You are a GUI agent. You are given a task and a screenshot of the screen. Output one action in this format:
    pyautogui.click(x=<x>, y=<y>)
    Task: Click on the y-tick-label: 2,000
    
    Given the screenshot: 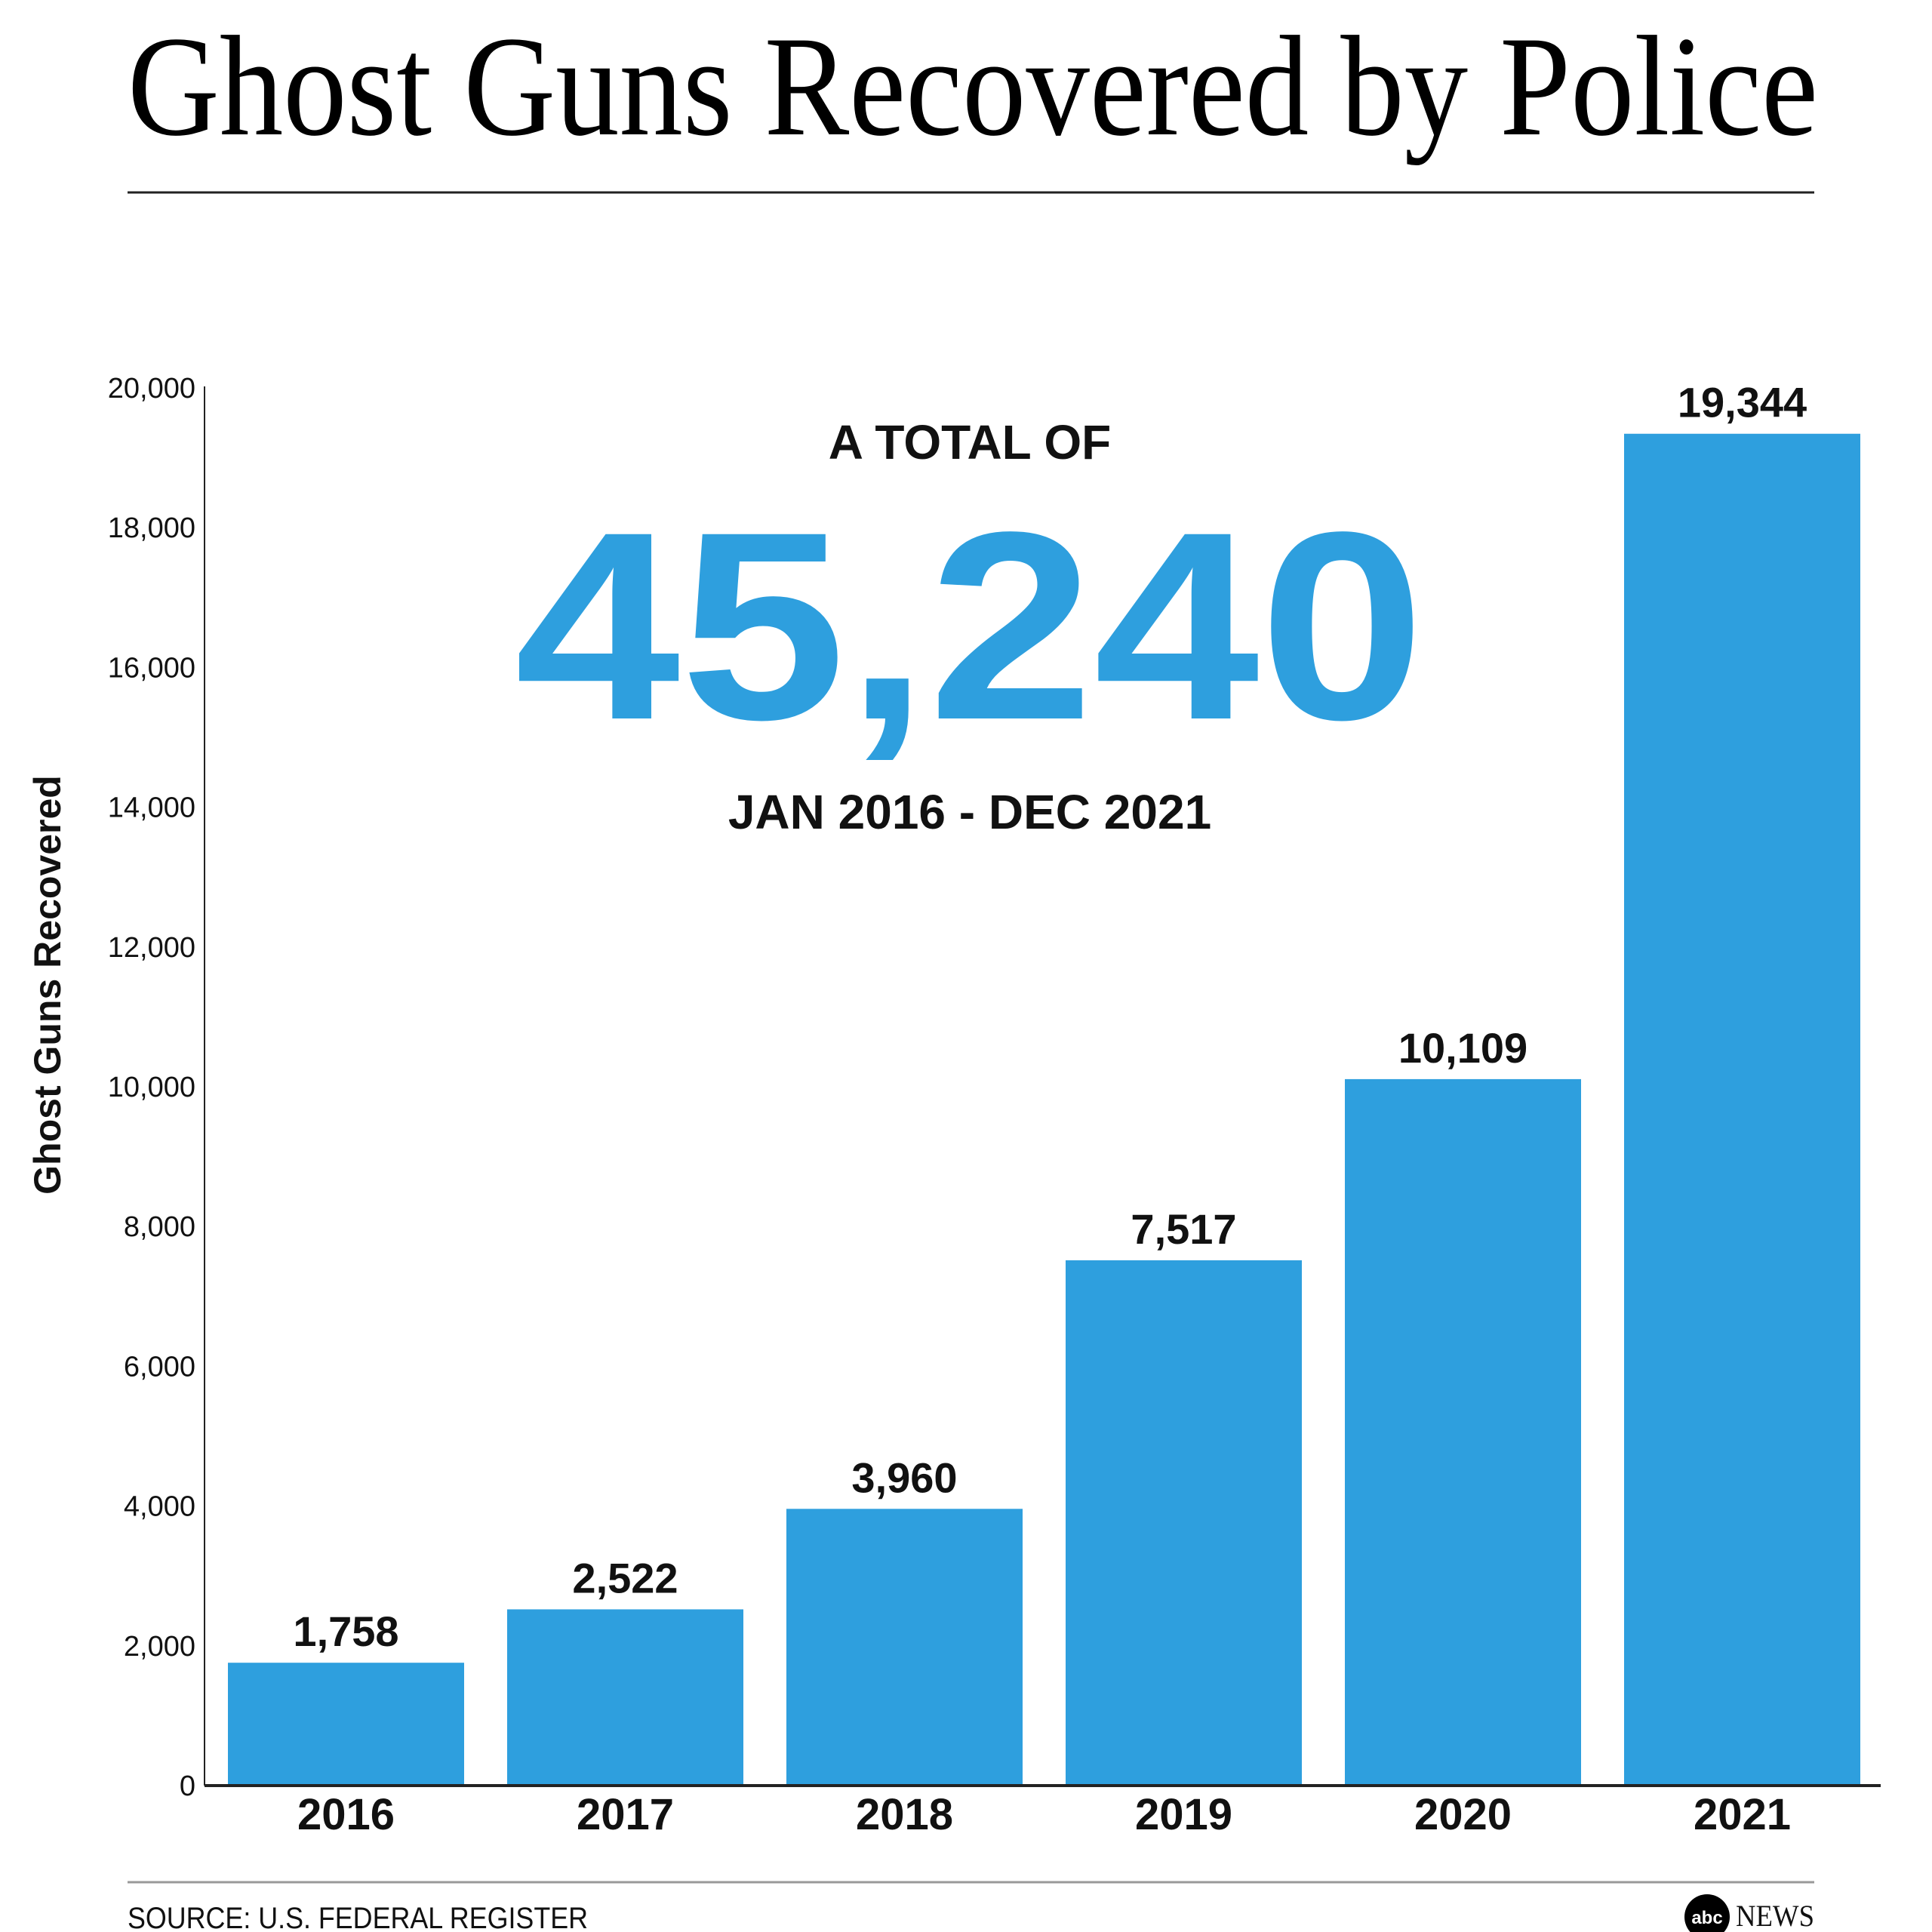 What is the action you would take?
    pyautogui.click(x=159, y=1647)
    